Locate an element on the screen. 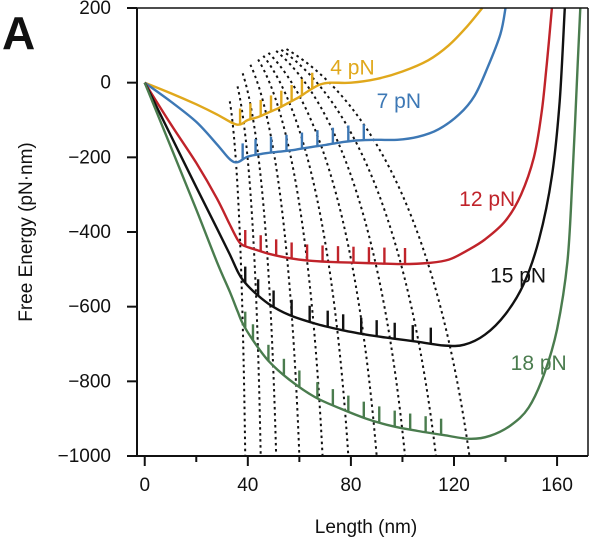 This screenshot has width=595, height=544. x-tick-label: 40 is located at coordinates (247, 485).